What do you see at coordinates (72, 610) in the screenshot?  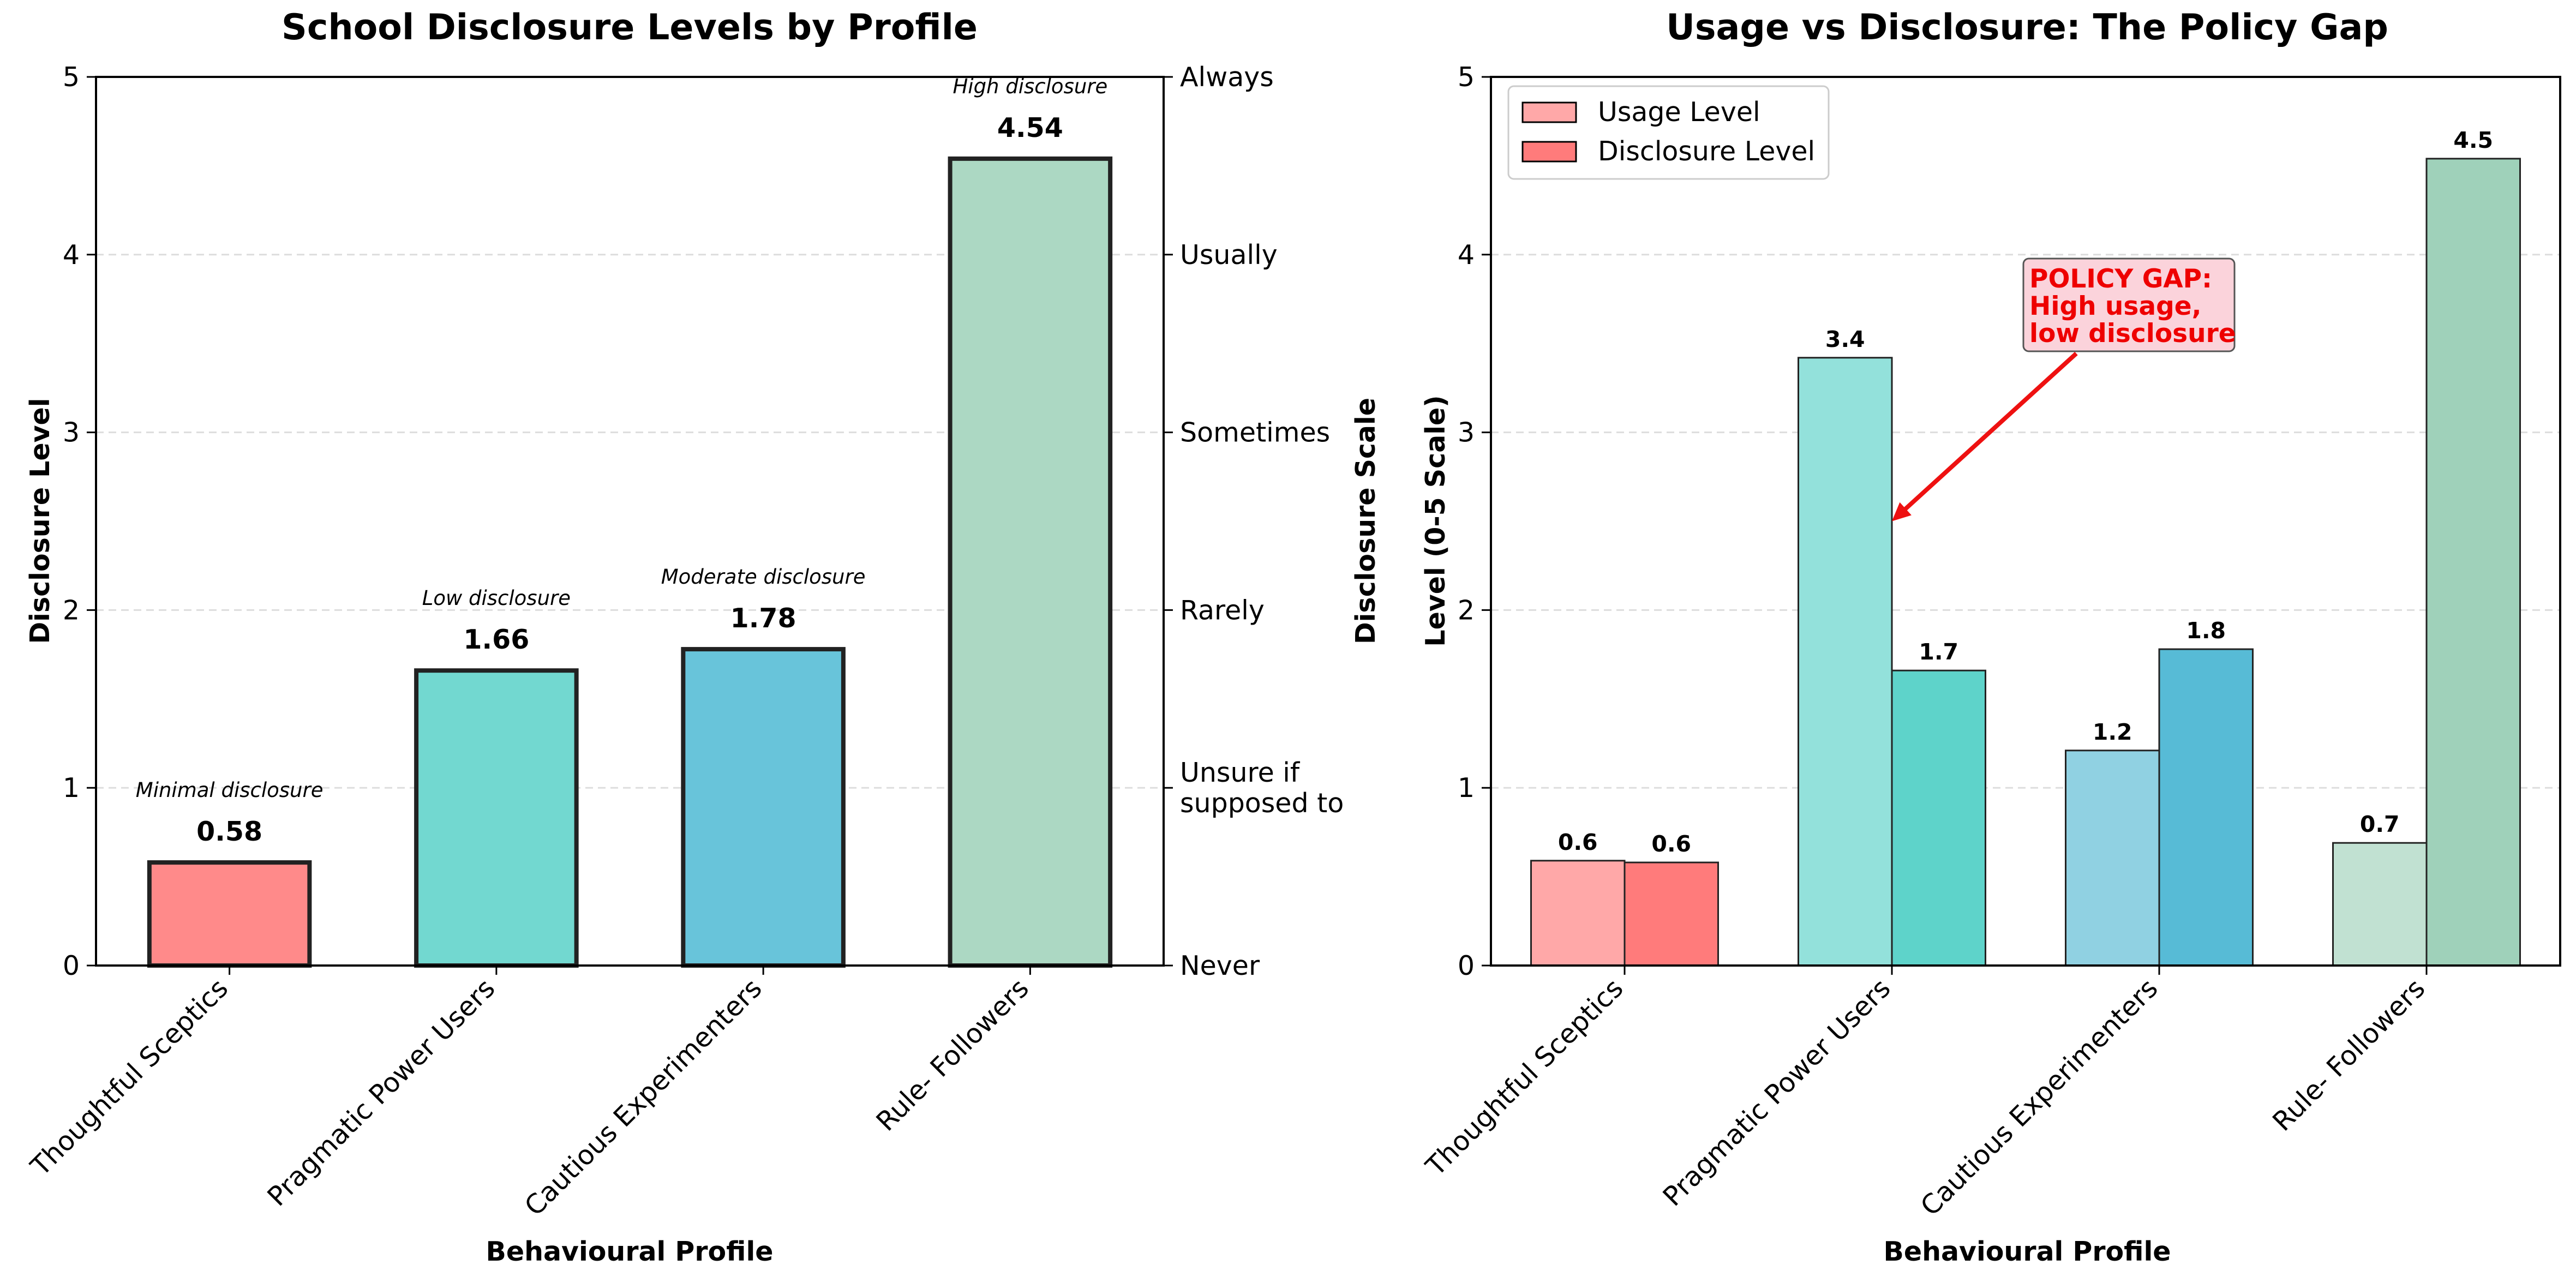 I see `left-y-tick-label: 2` at bounding box center [72, 610].